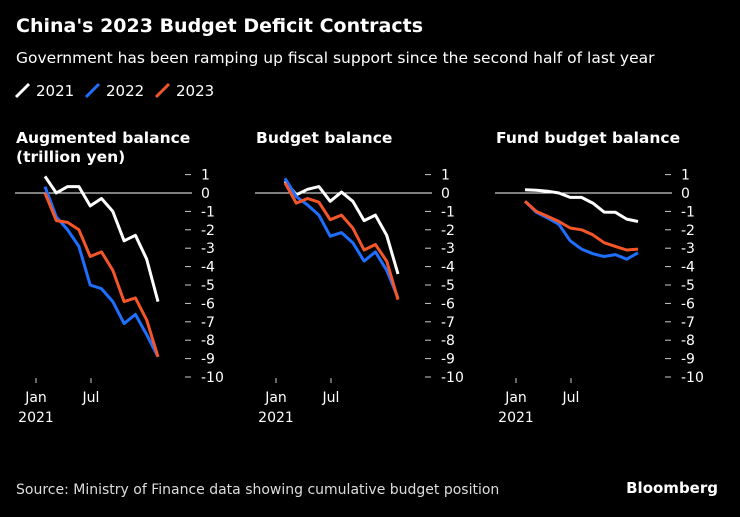 Image resolution: width=740 pixels, height=517 pixels. Describe the element at coordinates (672, 488) in the screenshot. I see `bloomberg-logo: Bloomberg` at that location.